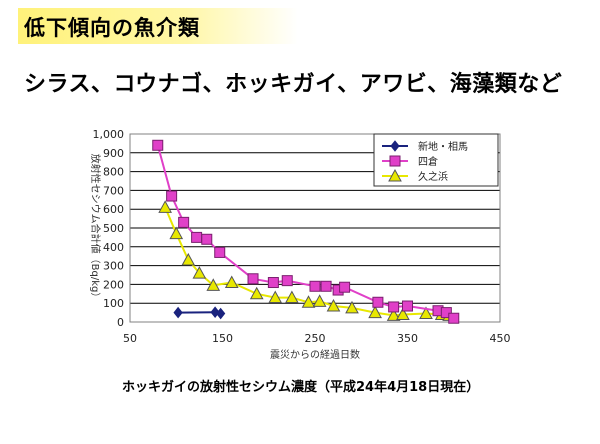  I want to click on y-tick-label: 600, so click(113, 209).